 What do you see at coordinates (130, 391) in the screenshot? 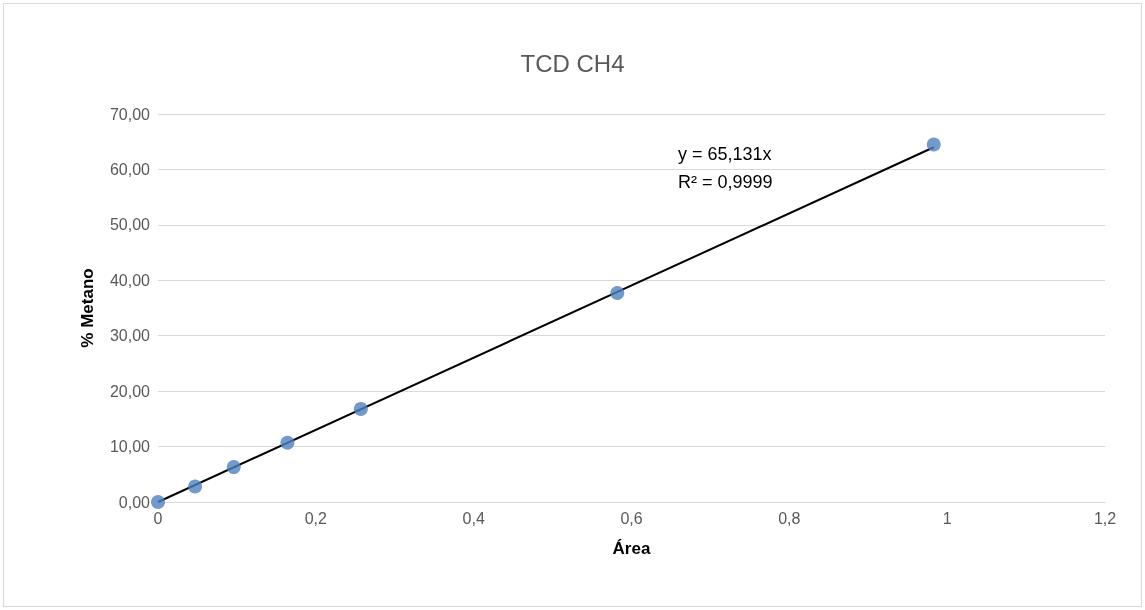
I see `y-tick-label: 20,00` at bounding box center [130, 391].